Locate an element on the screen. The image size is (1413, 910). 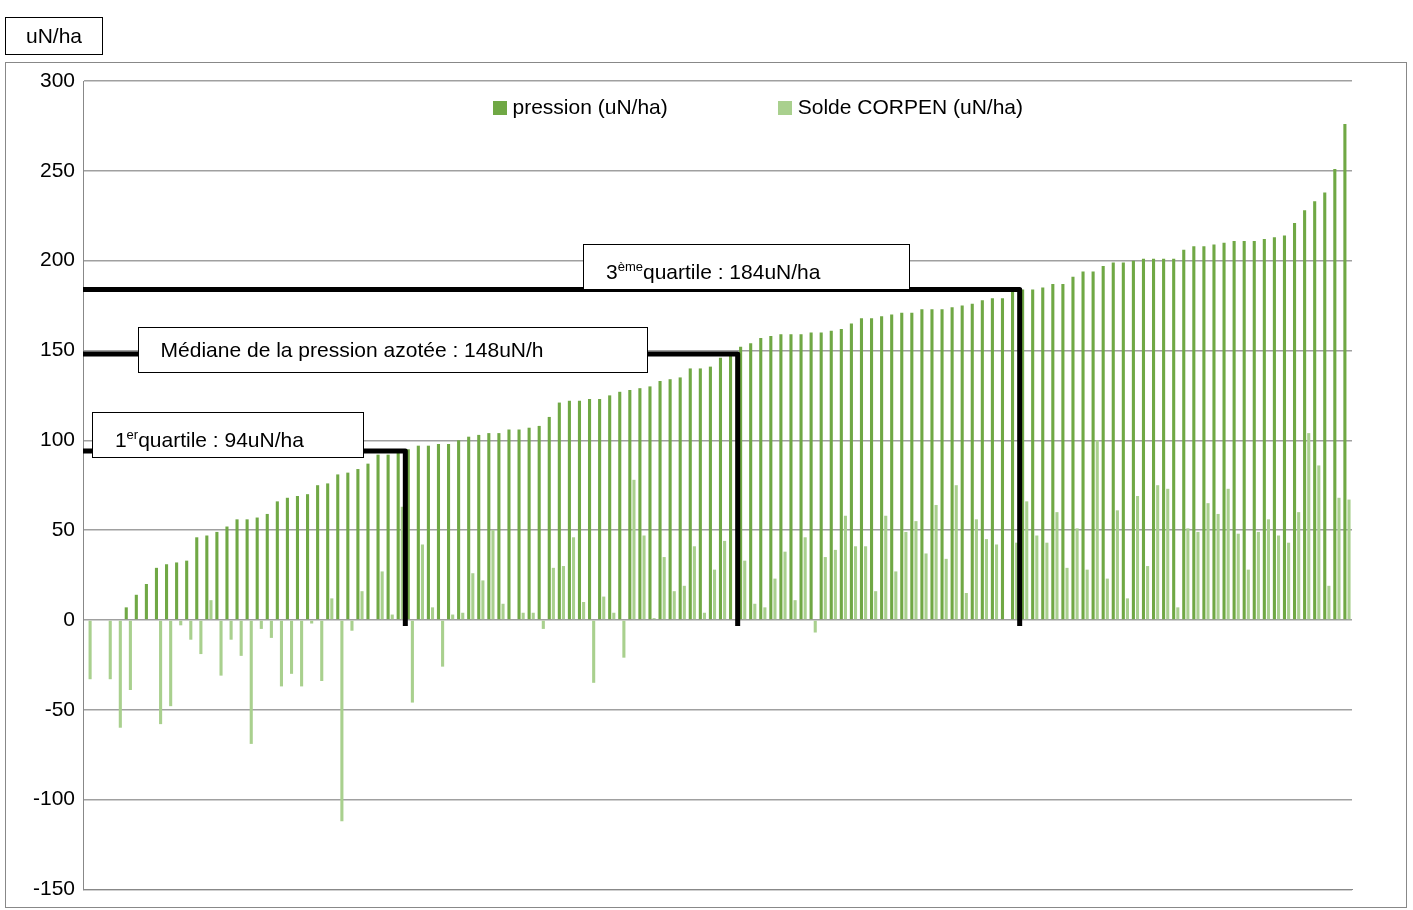
y-tick-label: 0 is located at coordinates (69, 618).